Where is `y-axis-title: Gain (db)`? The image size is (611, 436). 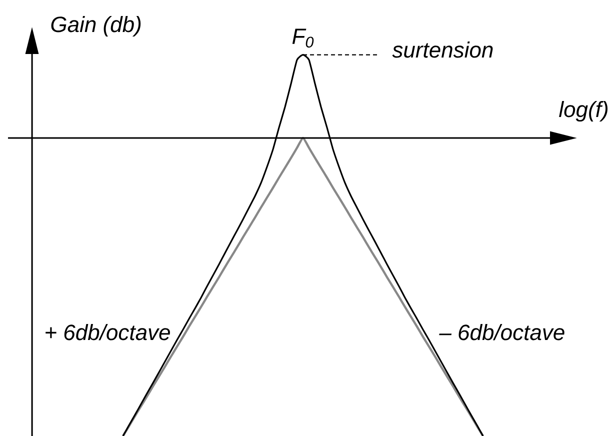 y-axis-title: Gain (db) is located at coordinates (96, 26).